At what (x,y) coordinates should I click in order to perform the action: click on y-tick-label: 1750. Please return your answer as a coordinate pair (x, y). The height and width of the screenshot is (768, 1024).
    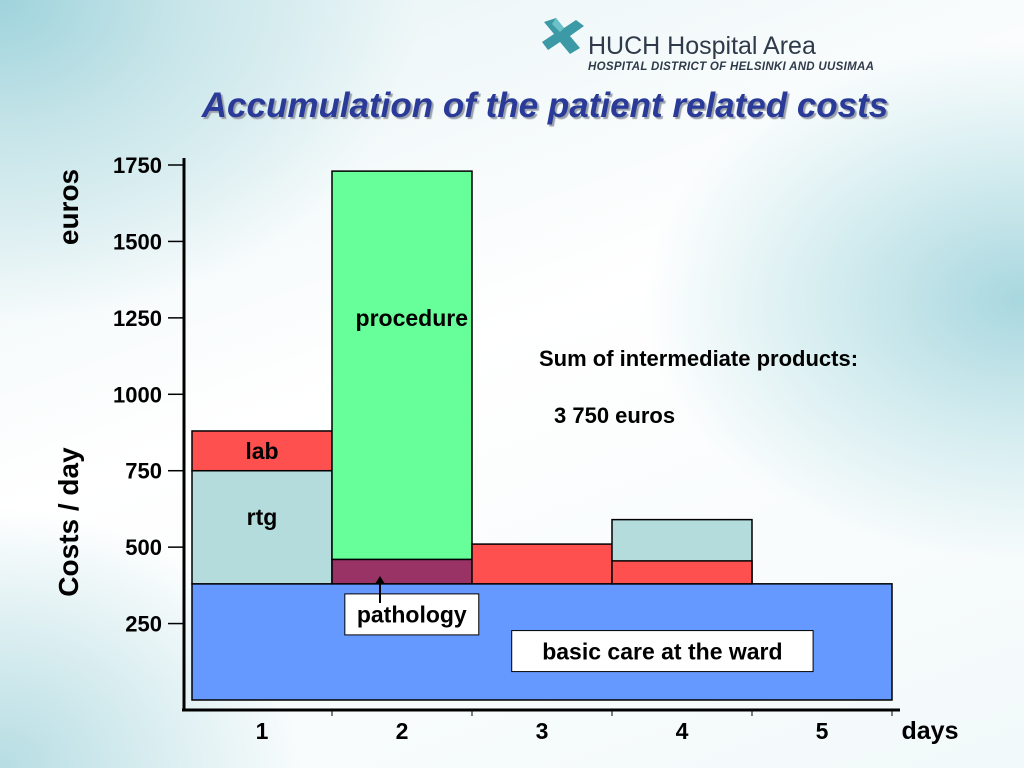
    Looking at the image, I should click on (137, 165).